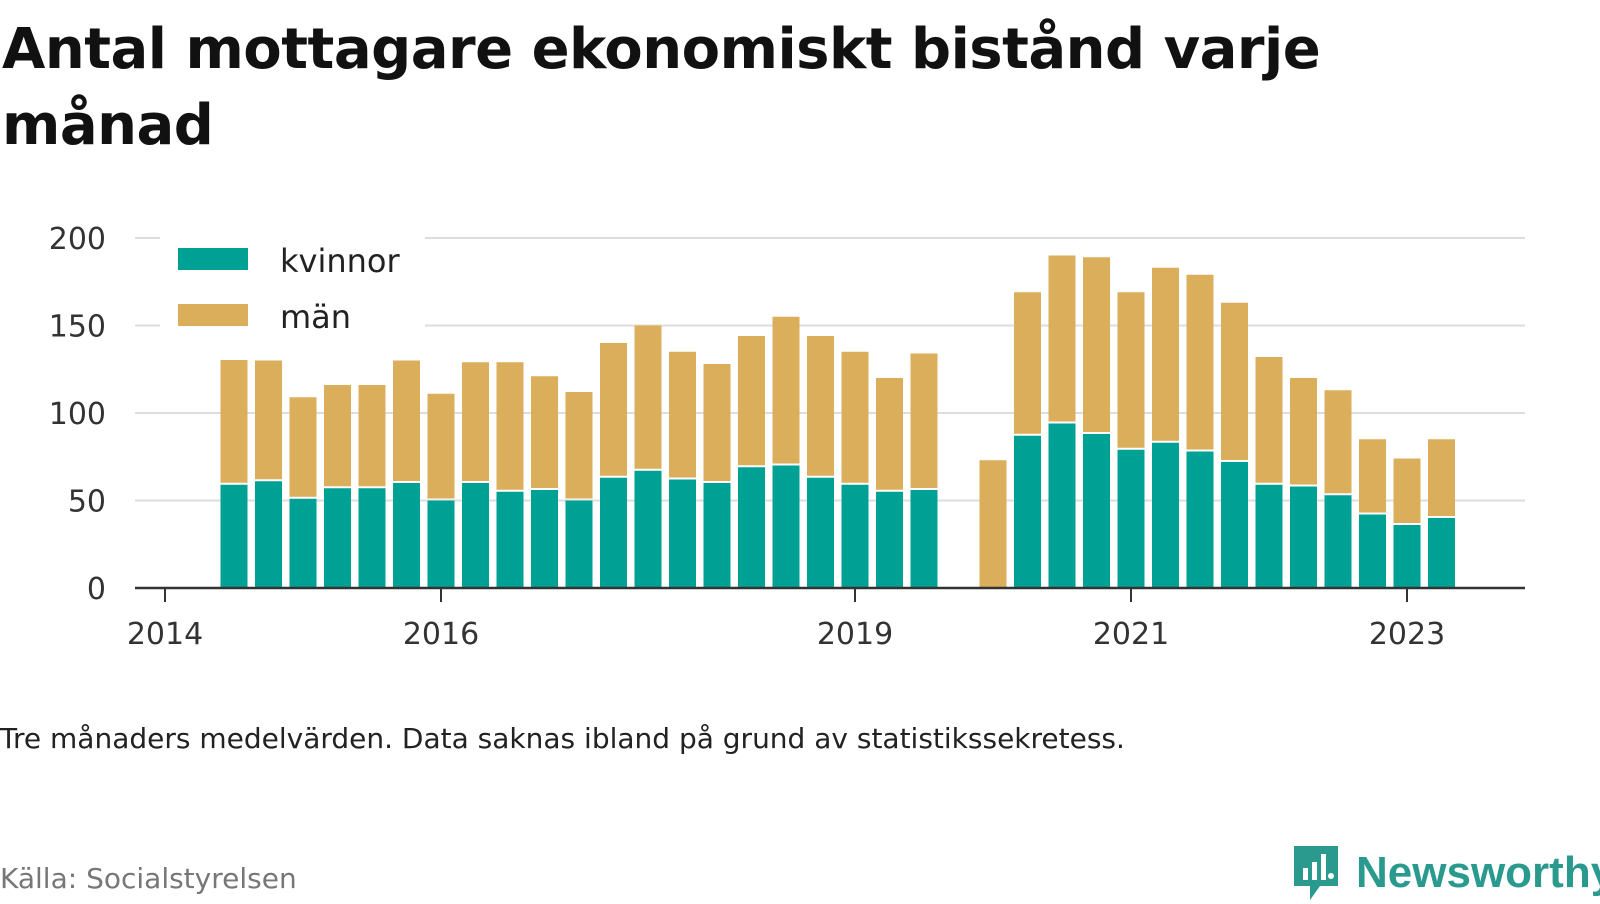  What do you see at coordinates (855, 634) in the screenshot?
I see `x-tick-label: 2019` at bounding box center [855, 634].